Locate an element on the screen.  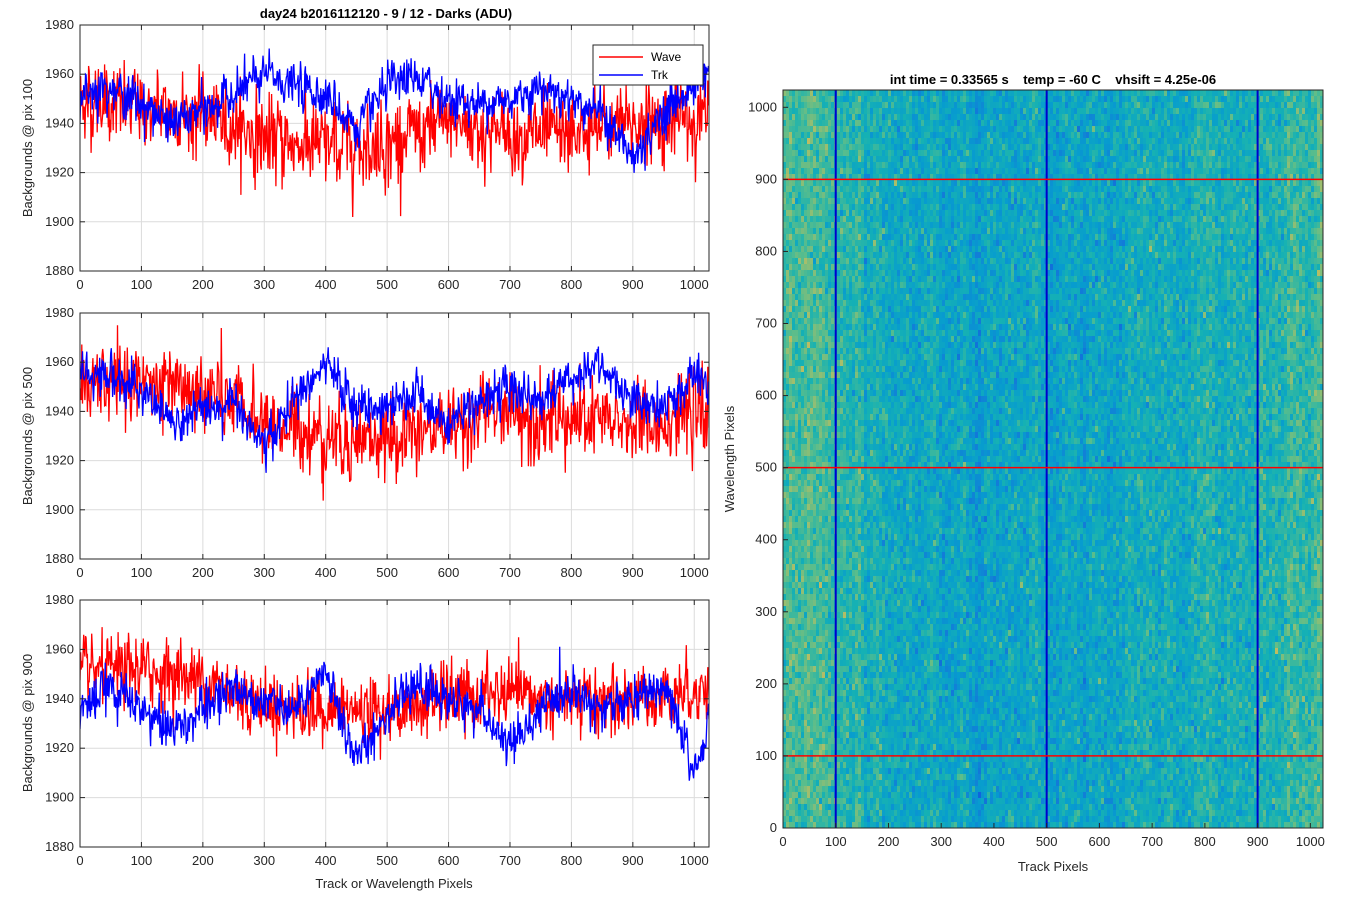
figure-title: day24 b2016112120 - 9 / 12 - Darks (ADU) is located at coordinates (386, 13).